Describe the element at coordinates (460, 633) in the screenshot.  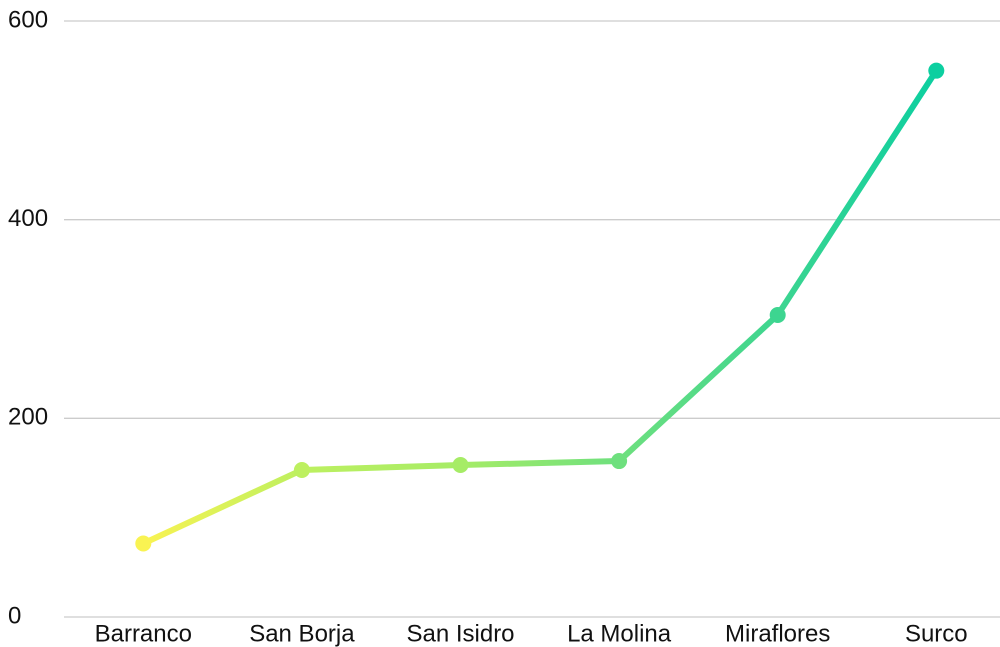
I see `x-tick-label: San Isidro` at that location.